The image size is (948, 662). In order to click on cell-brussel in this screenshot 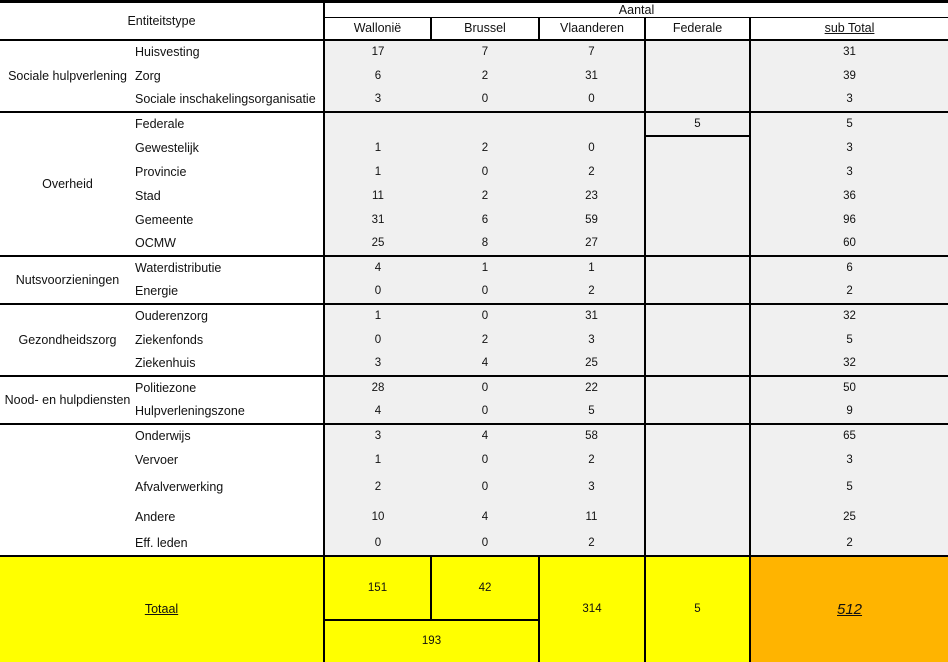, I will do `click(485, 123)`.